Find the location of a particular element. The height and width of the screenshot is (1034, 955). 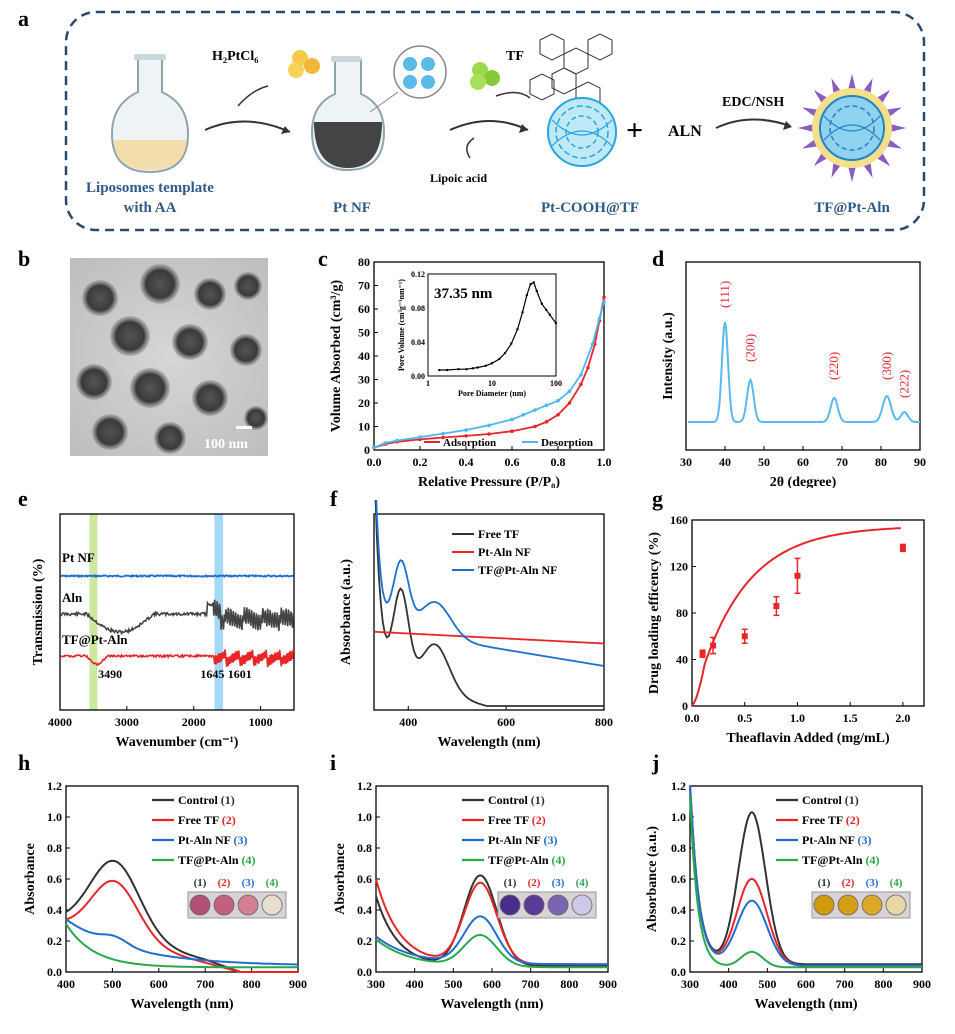

y-axis-label: Drug loading efficency (%) is located at coordinates (654, 613).